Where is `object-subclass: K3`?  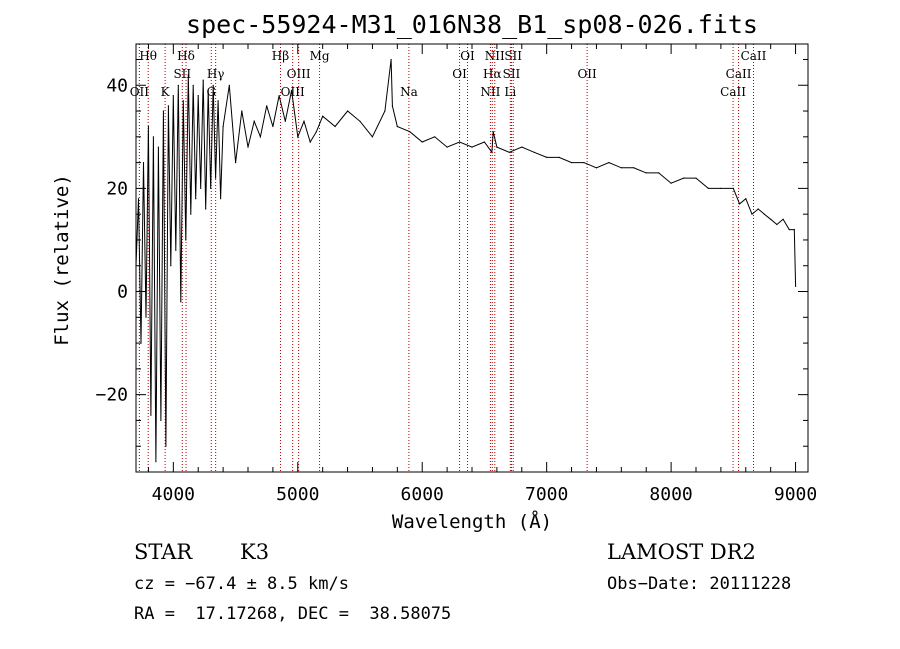 object-subclass: K3 is located at coordinates (255, 552).